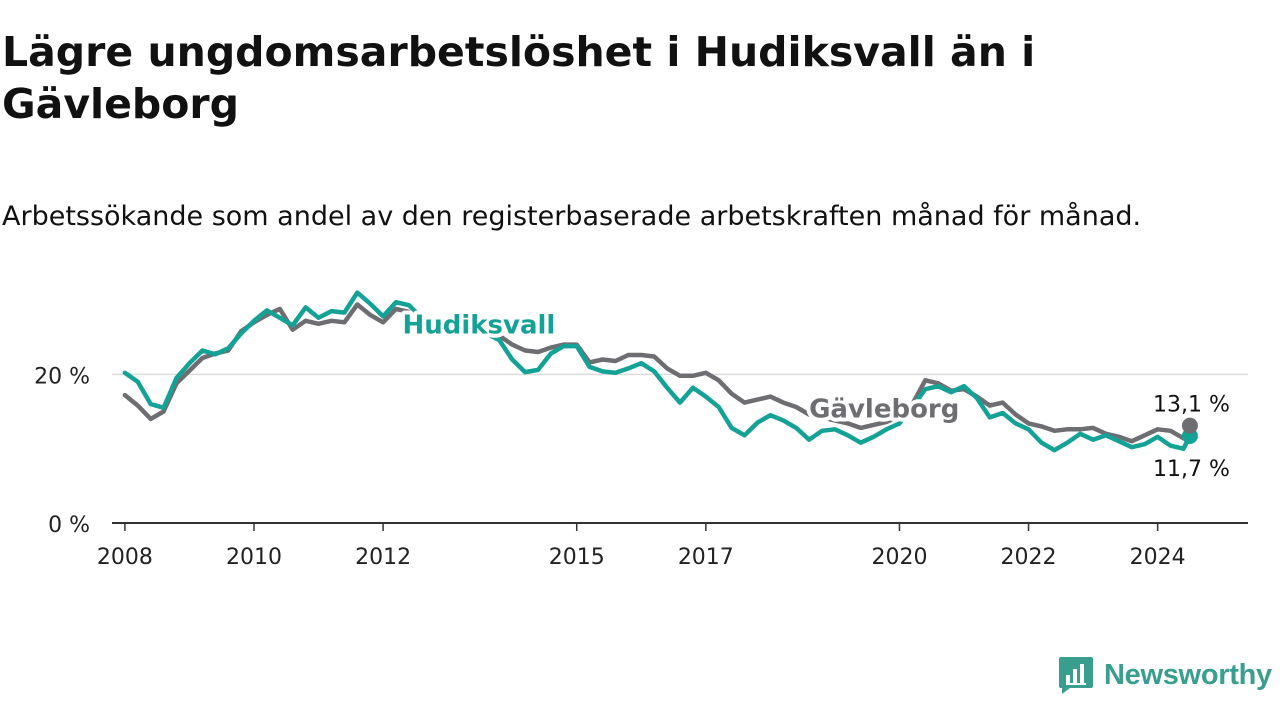 The width and height of the screenshot is (1280, 720). I want to click on end-point-gävleborg, so click(1189, 425).